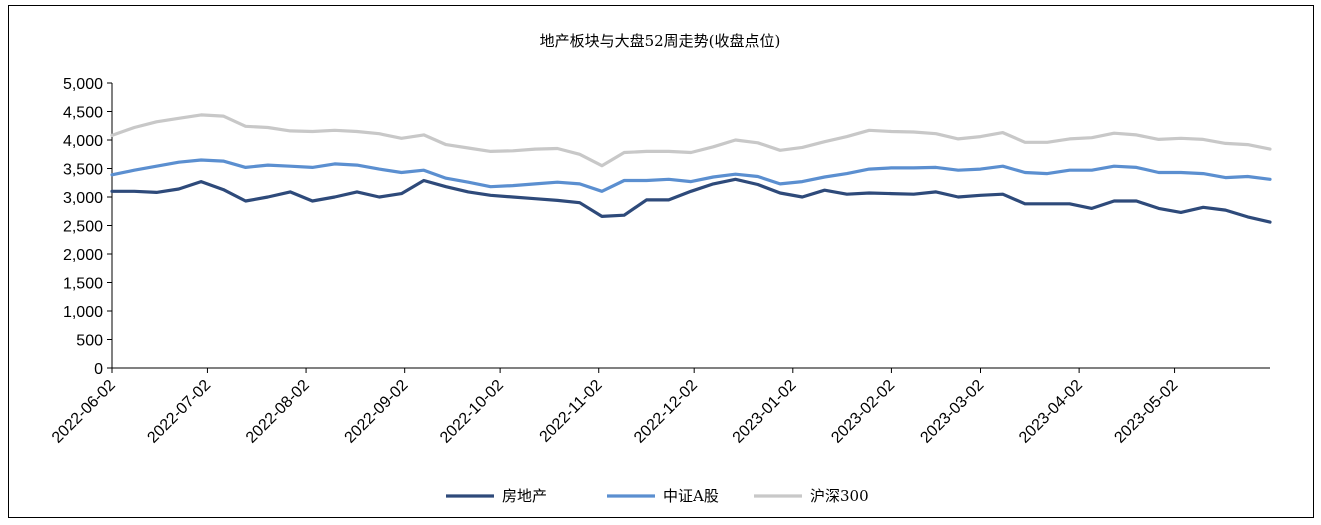 This screenshot has height=525, width=1321. Describe the element at coordinates (83, 84) in the screenshot. I see `y-tick-label: 5,000` at that location.